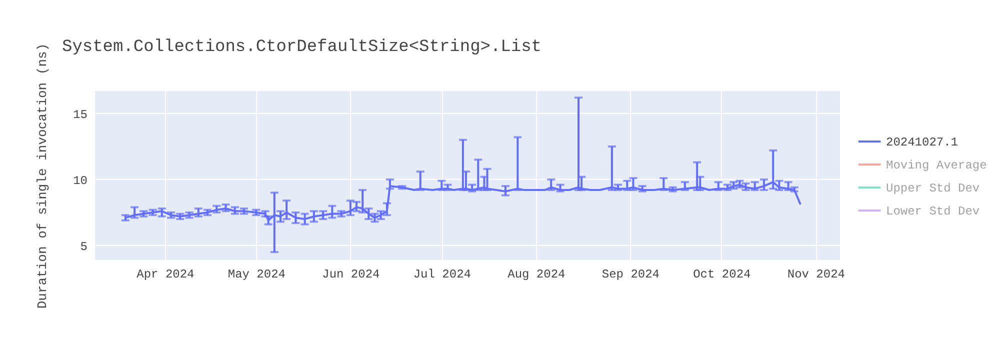 This screenshot has height=350, width=1000. What do you see at coordinates (80, 115) in the screenshot?
I see `y-tick-label: 15` at bounding box center [80, 115].